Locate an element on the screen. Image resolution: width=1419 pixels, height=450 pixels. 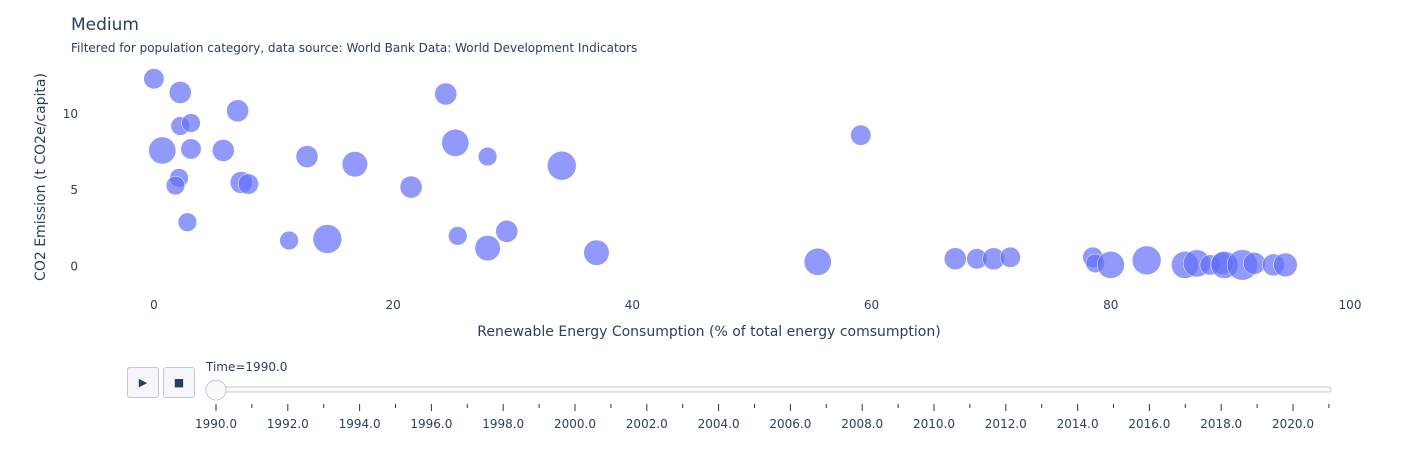
slider-tick-label: 1992.0 is located at coordinates (288, 424).